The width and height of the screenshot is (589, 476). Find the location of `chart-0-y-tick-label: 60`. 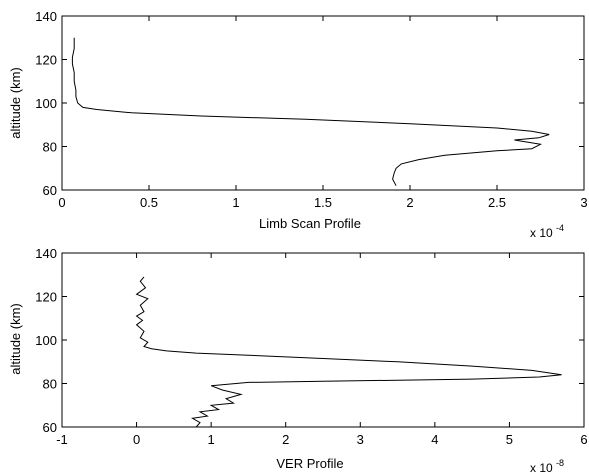

chart-0-y-tick-label: 60 is located at coordinates (50, 190).